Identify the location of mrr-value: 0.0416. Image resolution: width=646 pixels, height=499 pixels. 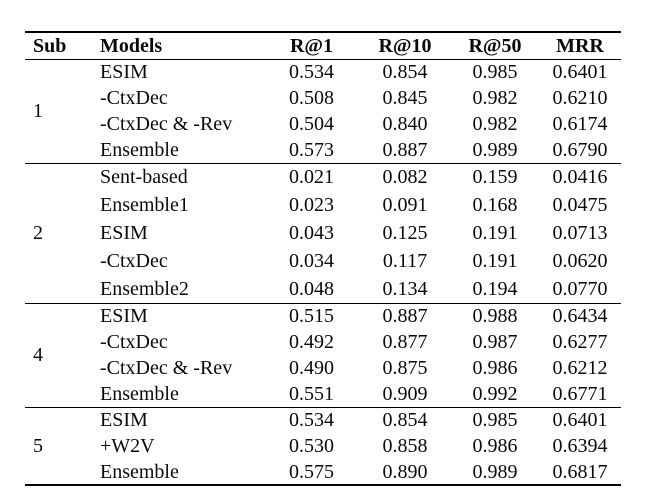
(580, 176).